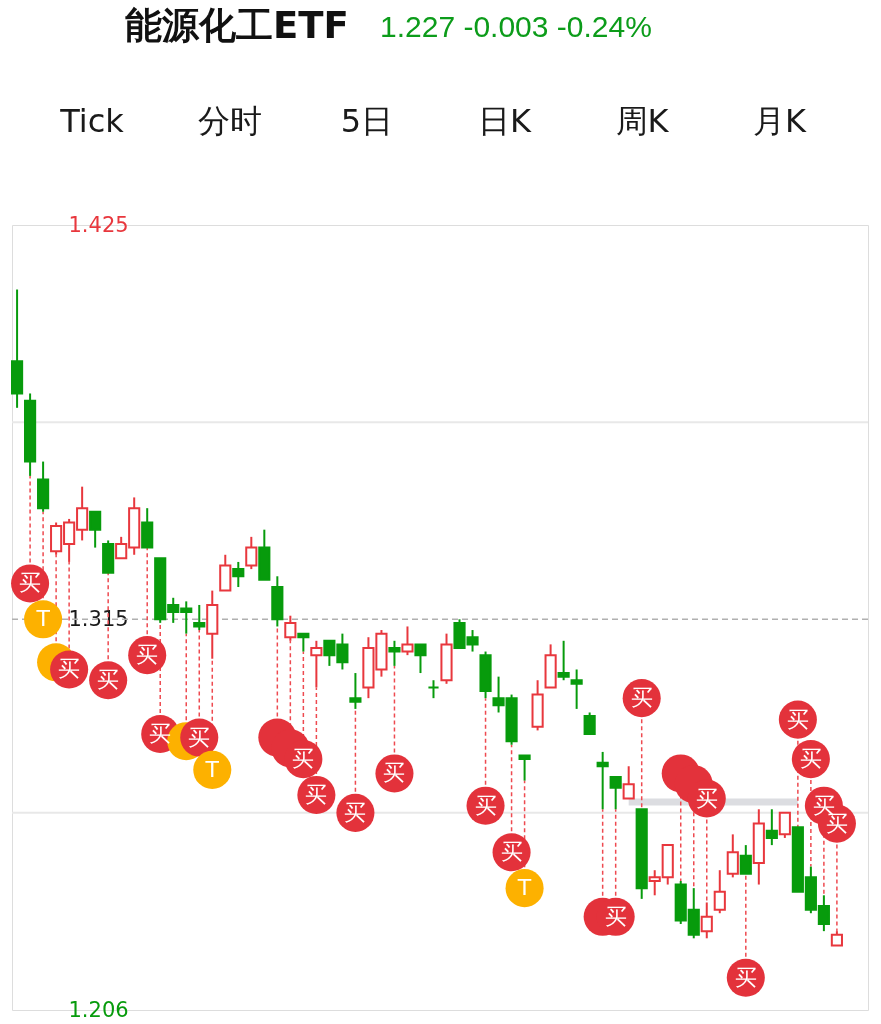 This screenshot has width=881, height=1024. Describe the element at coordinates (367, 121) in the screenshot. I see `text: 5日` at that location.